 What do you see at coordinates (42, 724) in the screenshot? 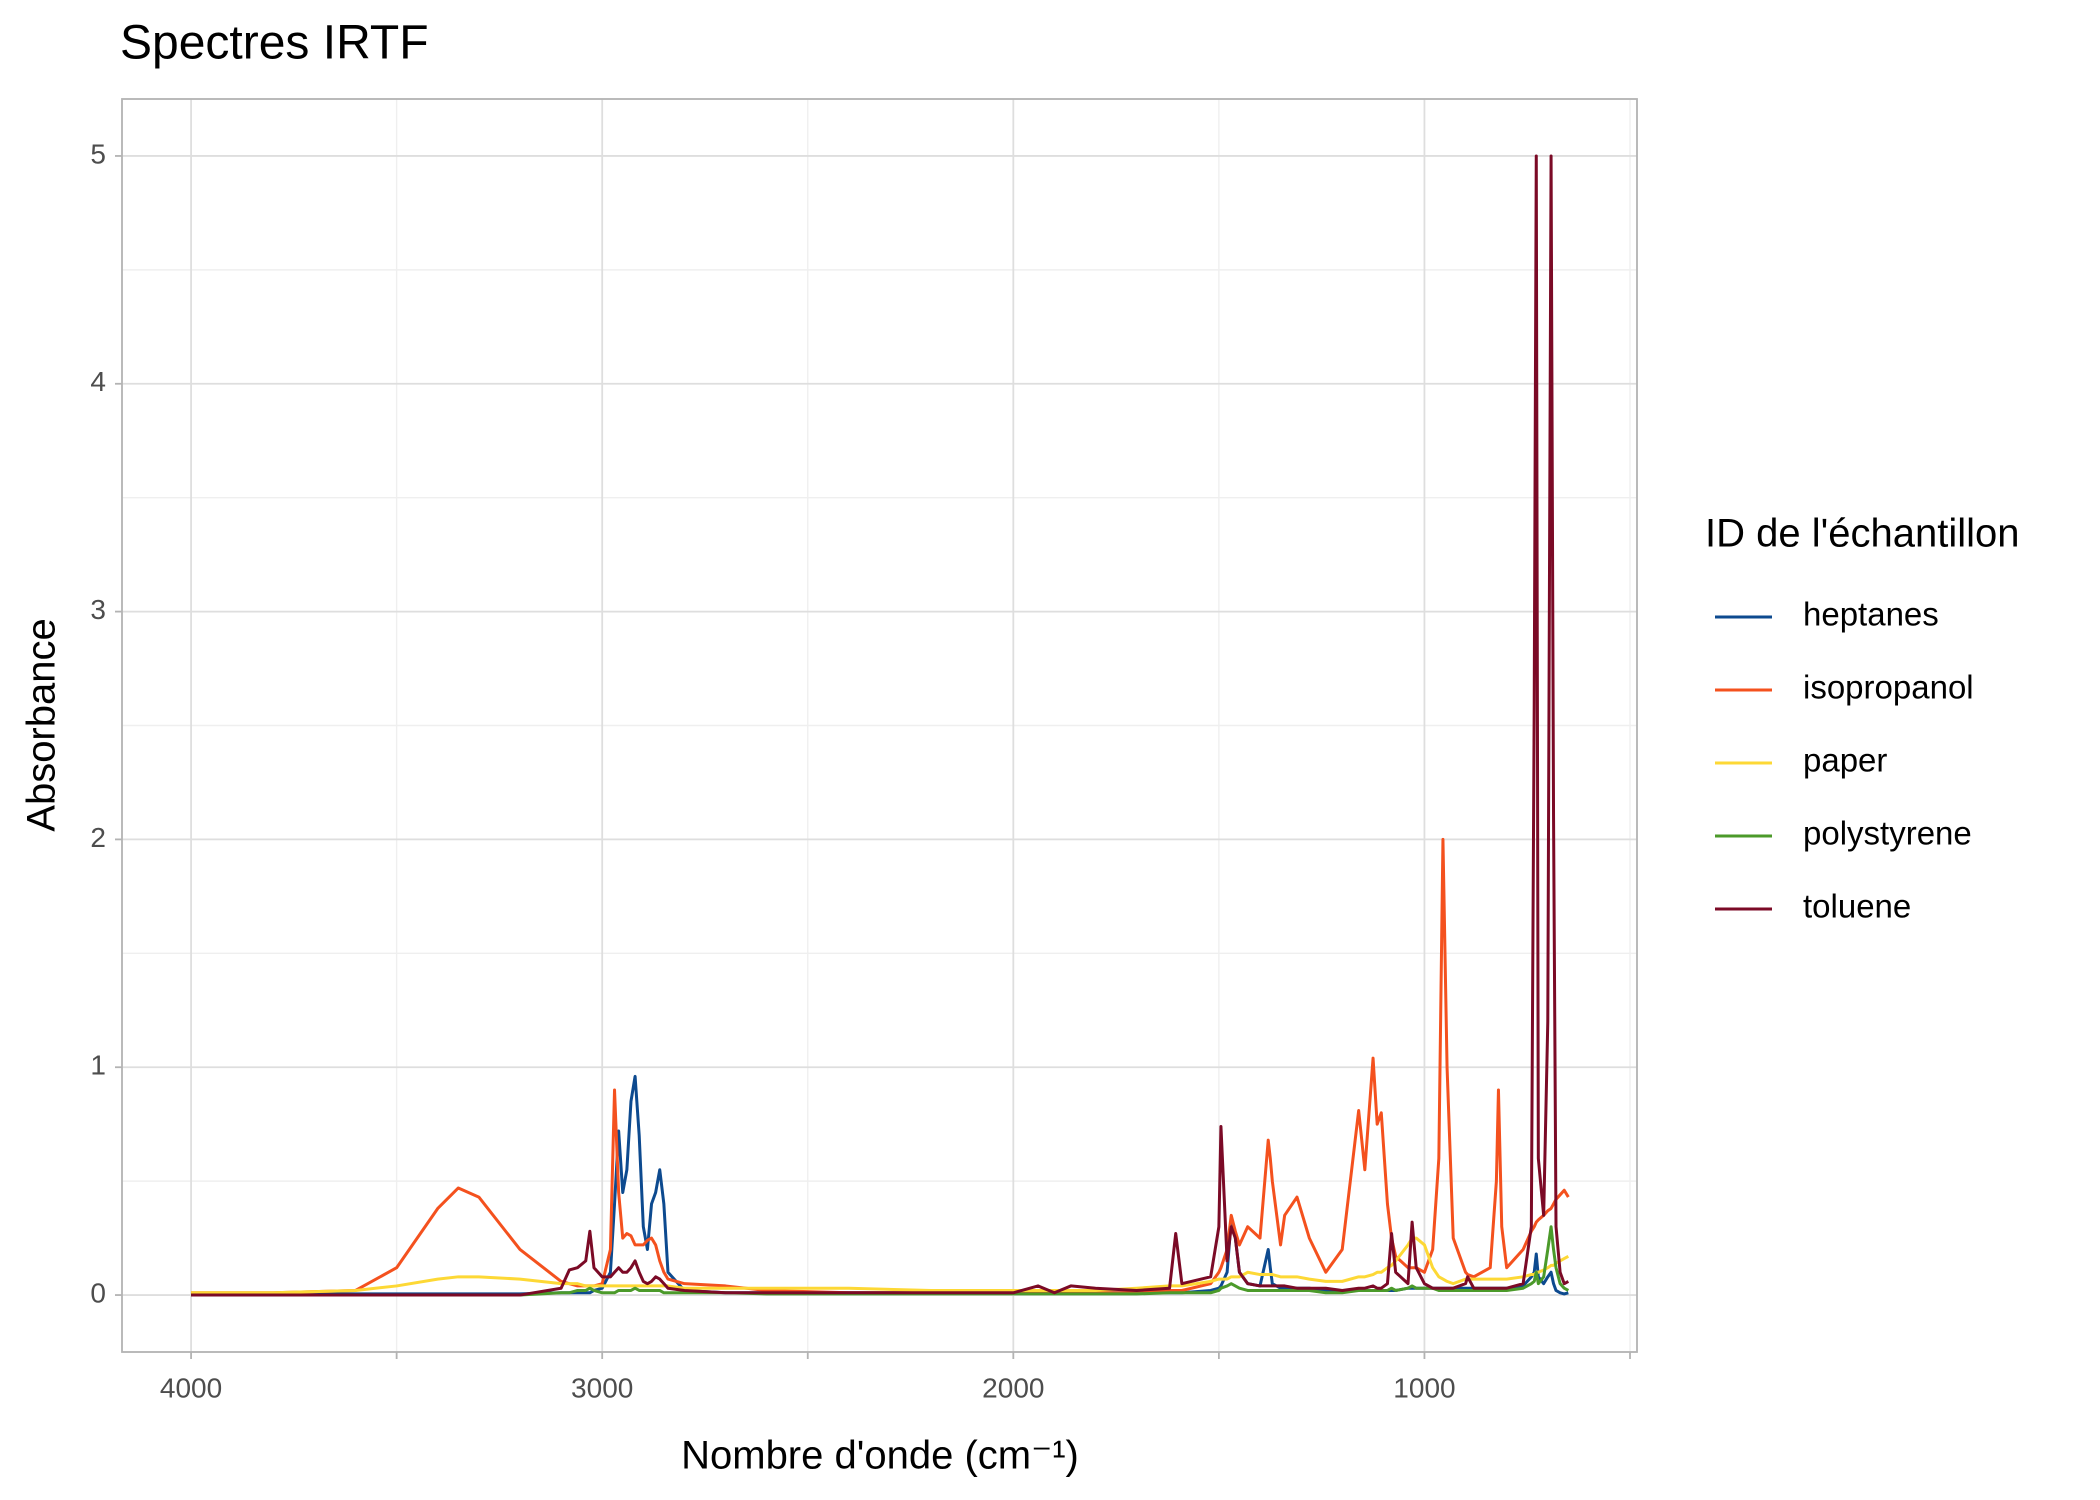
I see `y-axis-label: Absorbance` at bounding box center [42, 724].